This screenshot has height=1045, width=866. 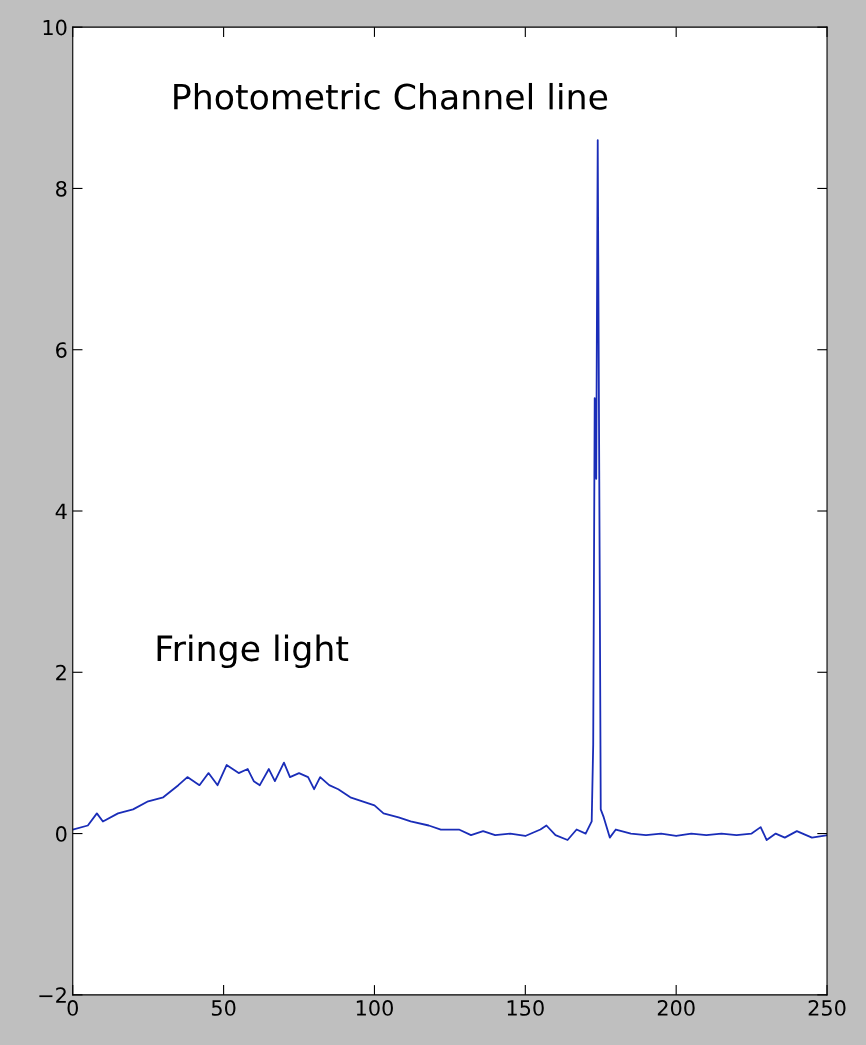 I want to click on y-tick-label: 6, so click(x=61, y=350).